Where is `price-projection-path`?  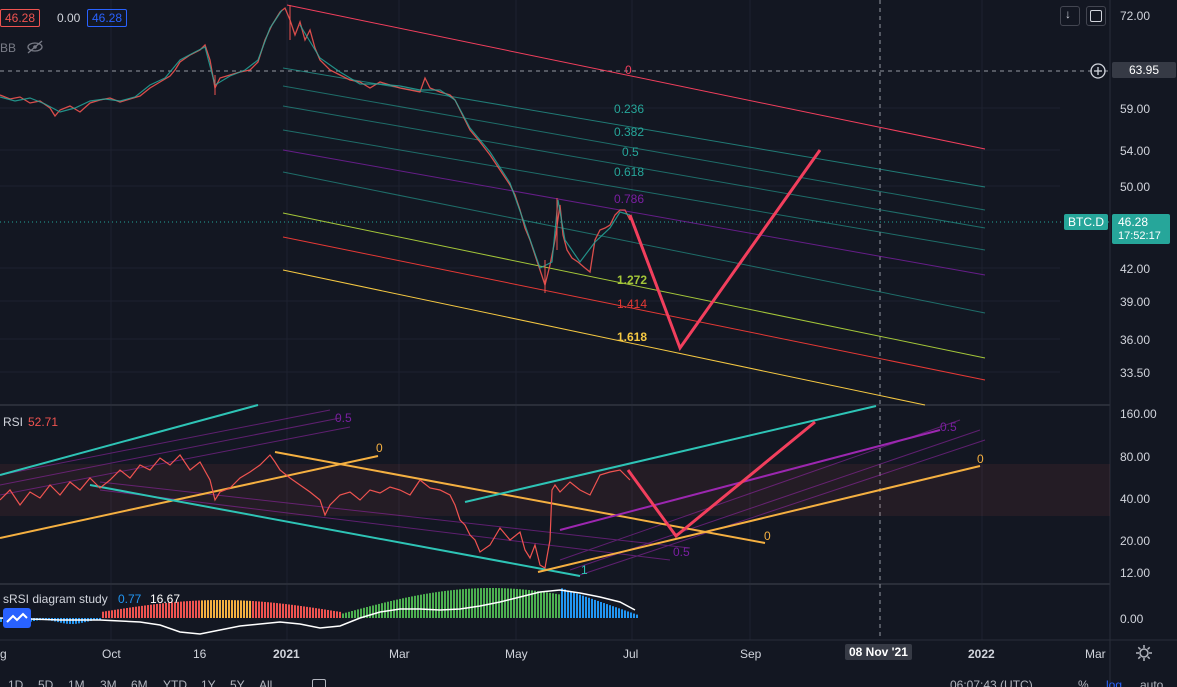
price-projection-path is located at coordinates (725, 250).